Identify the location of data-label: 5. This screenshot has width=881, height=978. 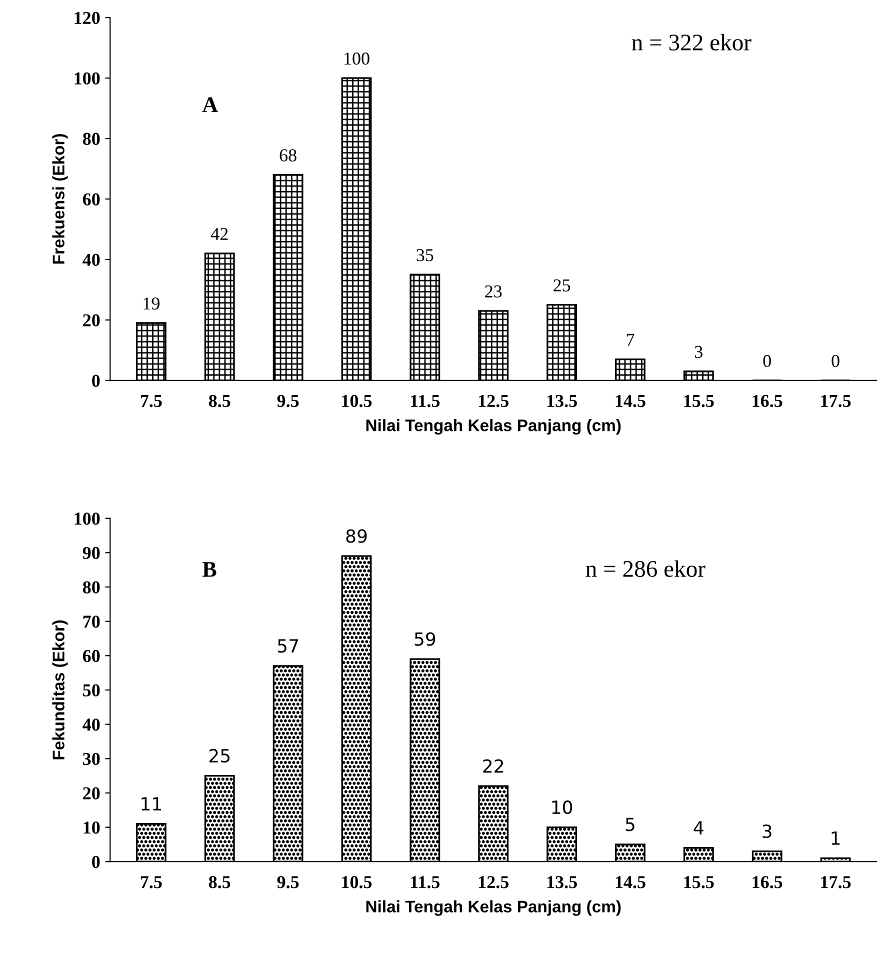
(630, 825).